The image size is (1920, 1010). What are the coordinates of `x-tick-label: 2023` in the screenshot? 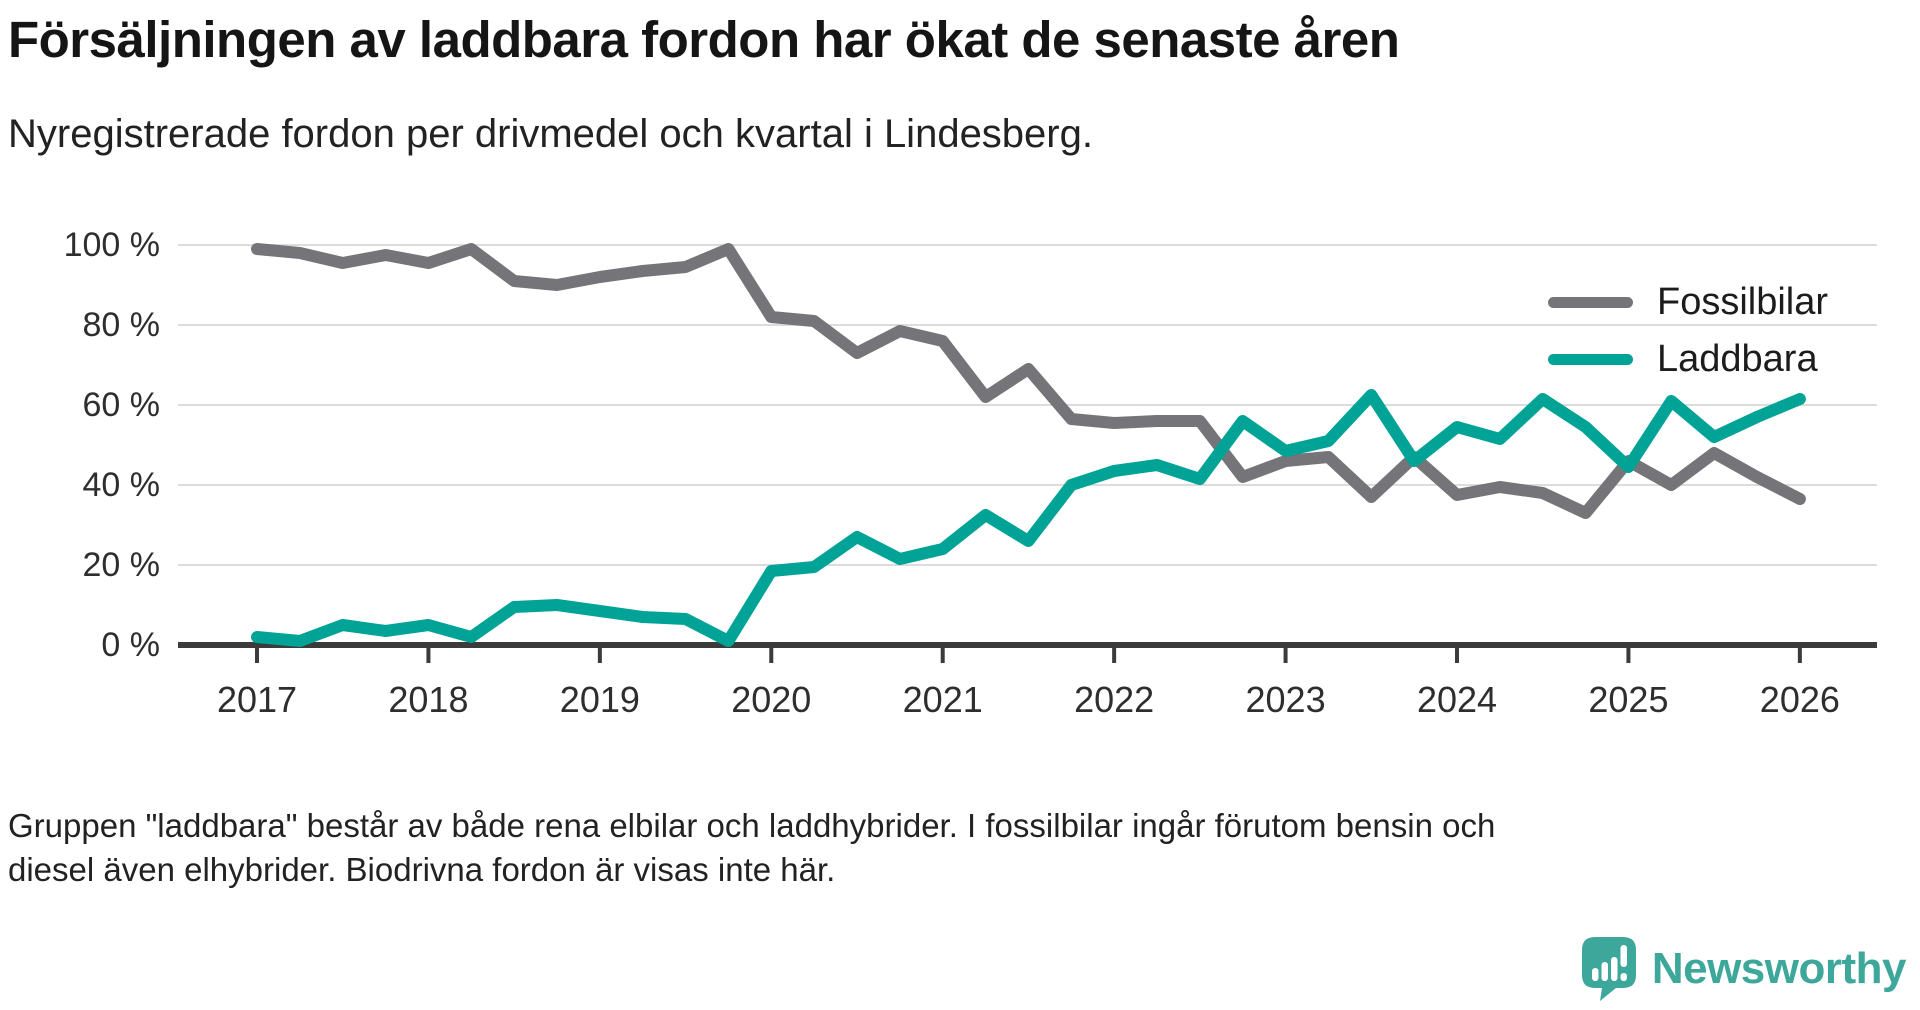 It's located at (1285, 699).